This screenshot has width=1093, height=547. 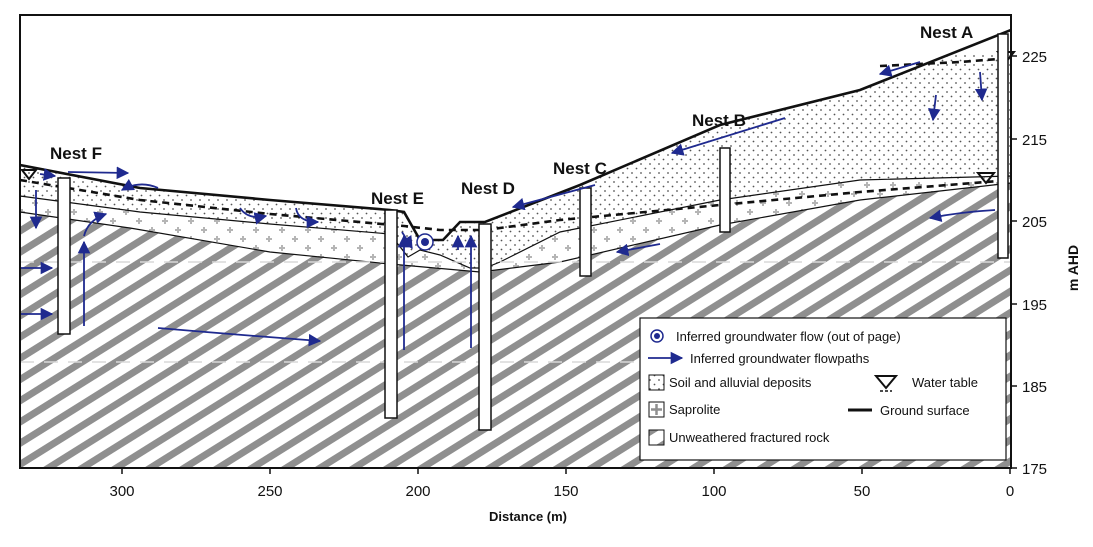 What do you see at coordinates (740, 382) in the screenshot?
I see `legend-label: Soil and alluvial deposits` at bounding box center [740, 382].